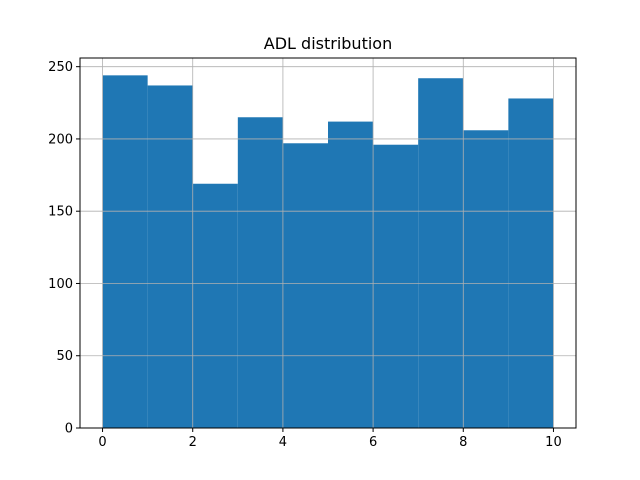  I want to click on x-tick-label-2: 4, so click(283, 442).